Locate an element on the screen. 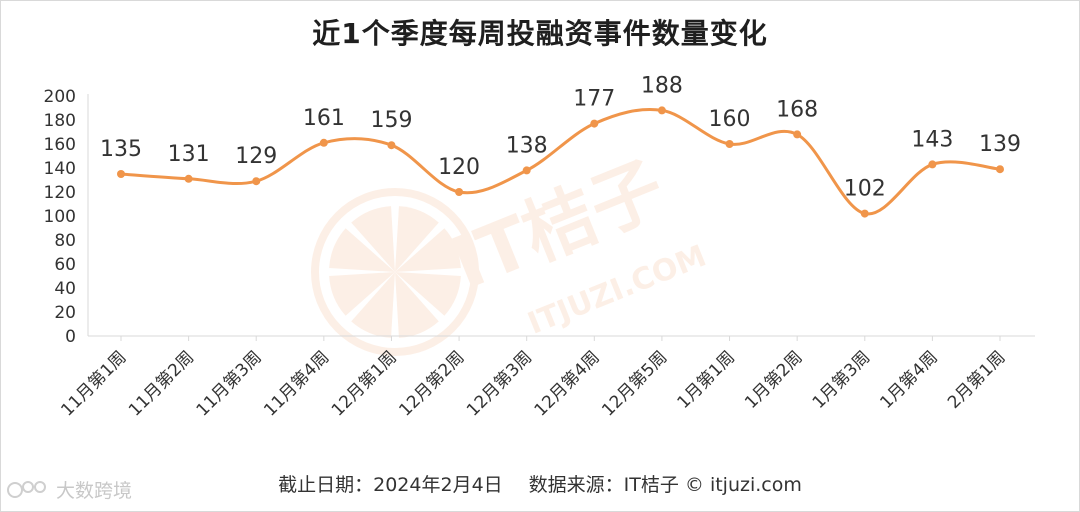 The image size is (1080, 512). brand-logo-icon is located at coordinates (26, 489).